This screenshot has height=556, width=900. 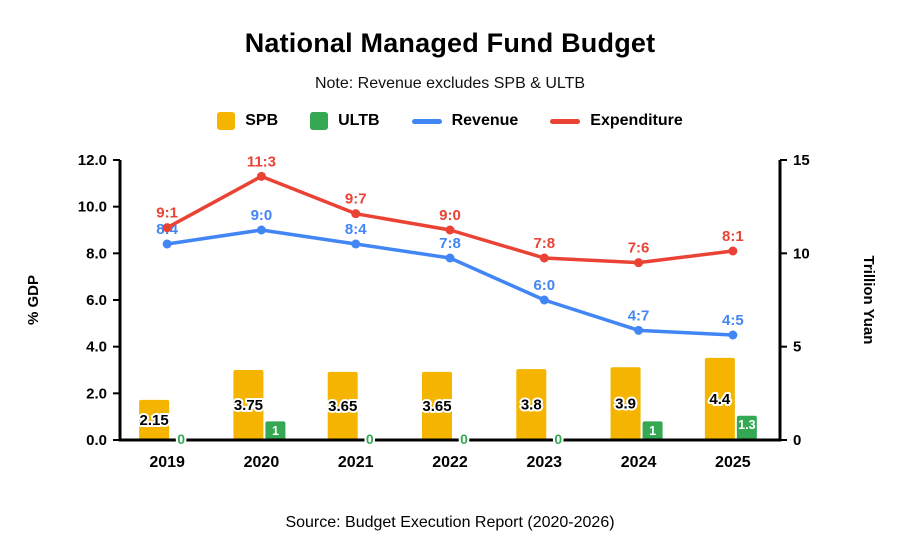 What do you see at coordinates (485, 120) in the screenshot?
I see `legend-label: Revenue` at bounding box center [485, 120].